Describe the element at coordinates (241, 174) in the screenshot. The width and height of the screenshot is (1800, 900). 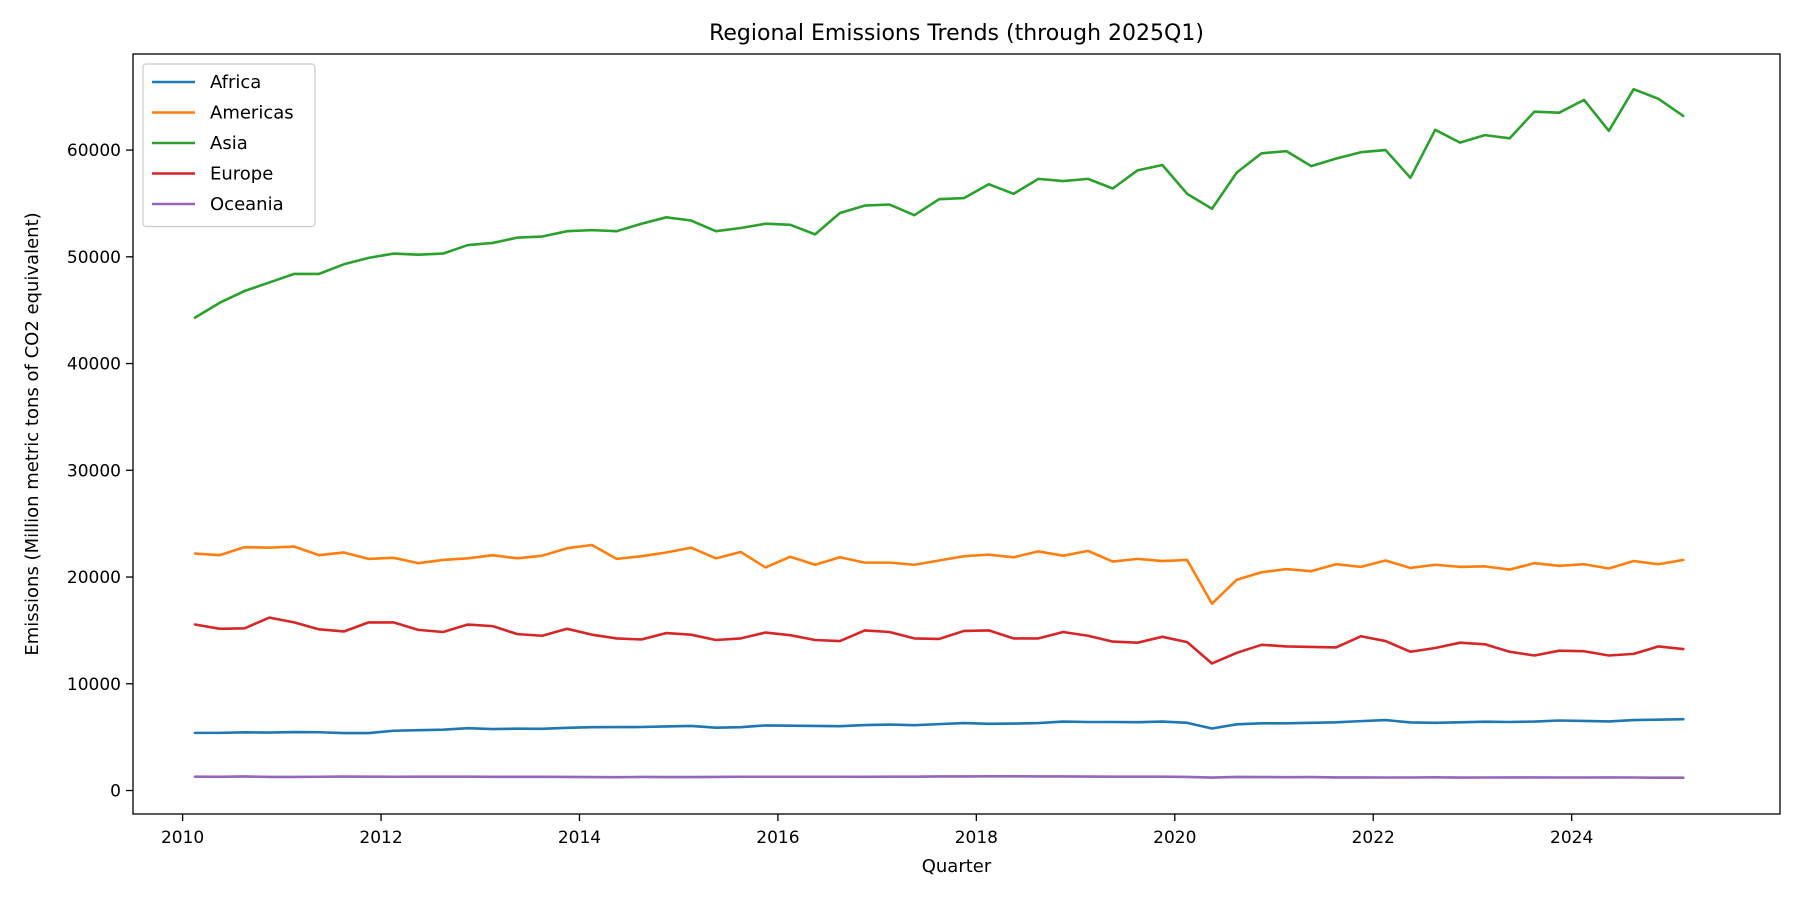
I see `legend-label-europe: Europe` at that location.